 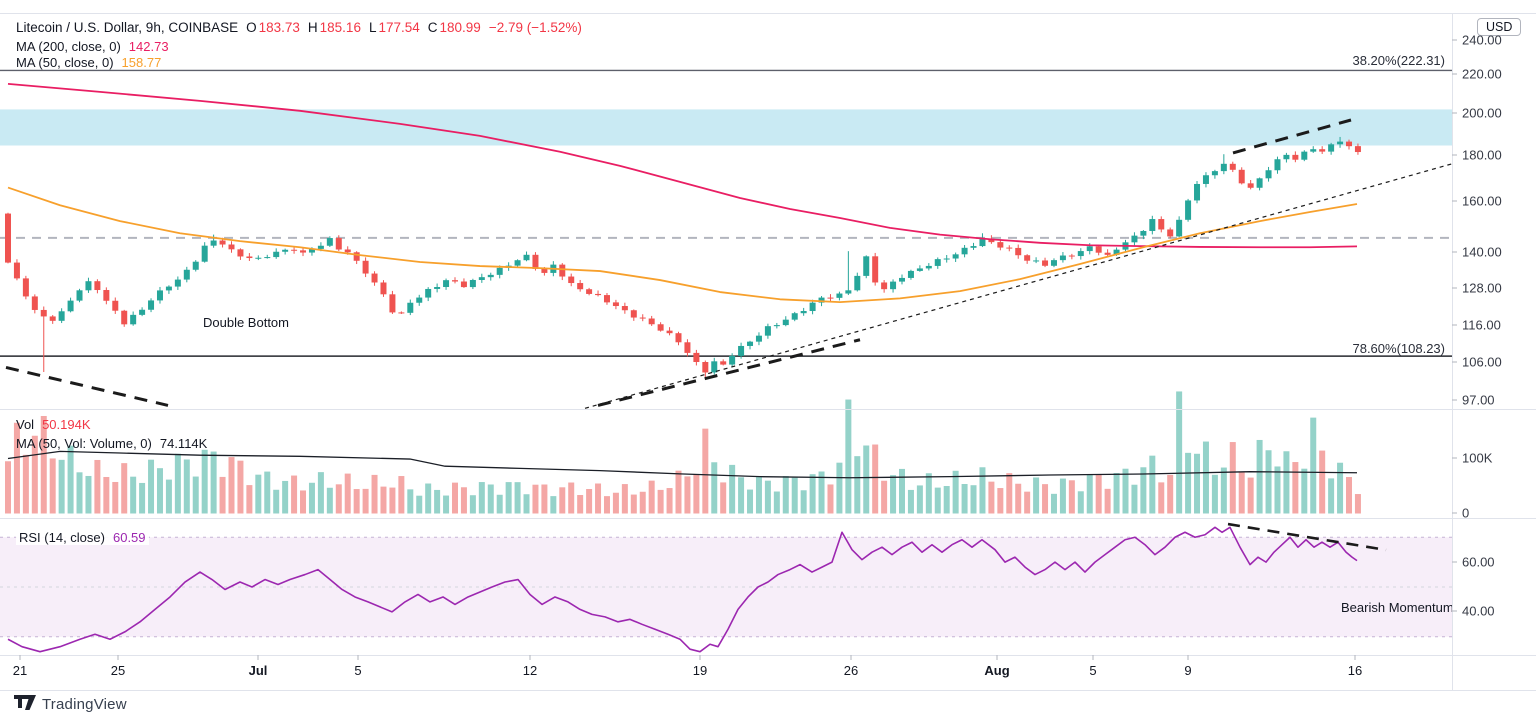 What do you see at coordinates (682, 464) in the screenshot?
I see `volume-ma-line` at bounding box center [682, 464].